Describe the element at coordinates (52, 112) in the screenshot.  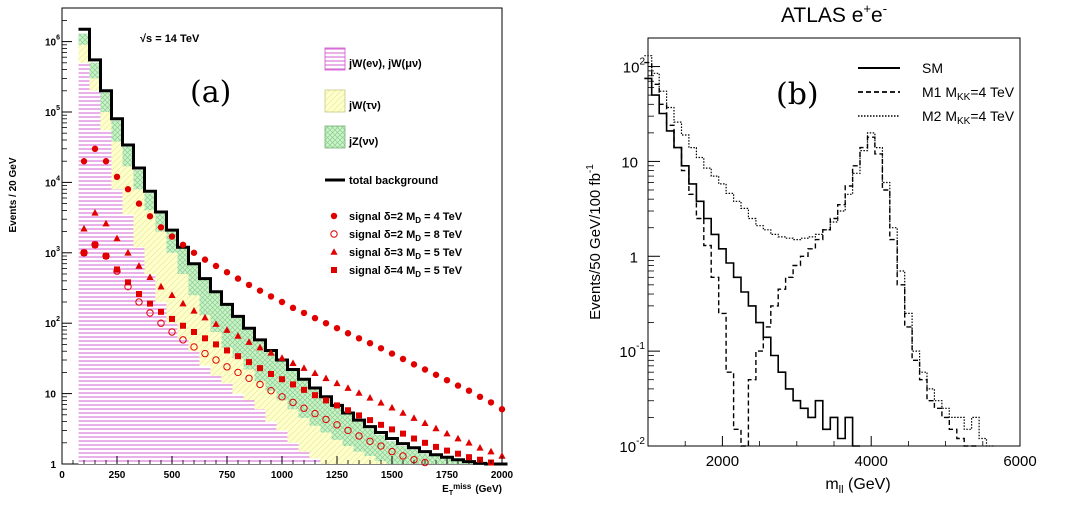
I see `y-tick-label-a-5: 10⁵` at that location.